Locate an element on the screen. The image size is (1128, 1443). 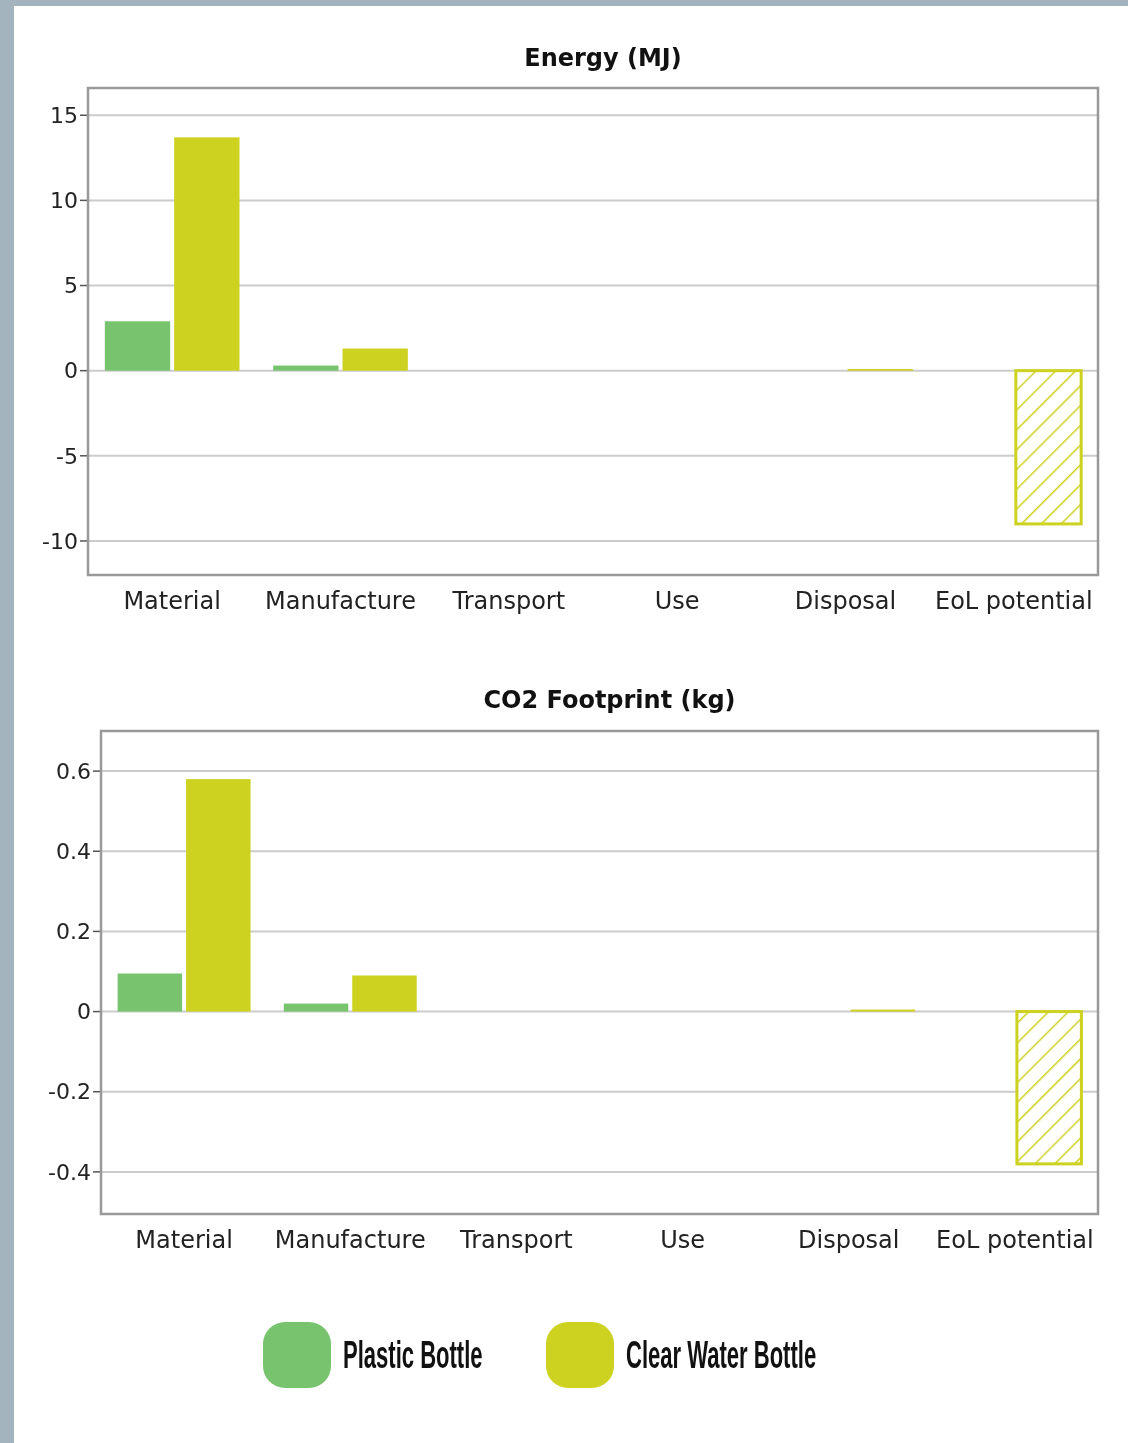
y-tick-label: -10 is located at coordinates (60, 541).